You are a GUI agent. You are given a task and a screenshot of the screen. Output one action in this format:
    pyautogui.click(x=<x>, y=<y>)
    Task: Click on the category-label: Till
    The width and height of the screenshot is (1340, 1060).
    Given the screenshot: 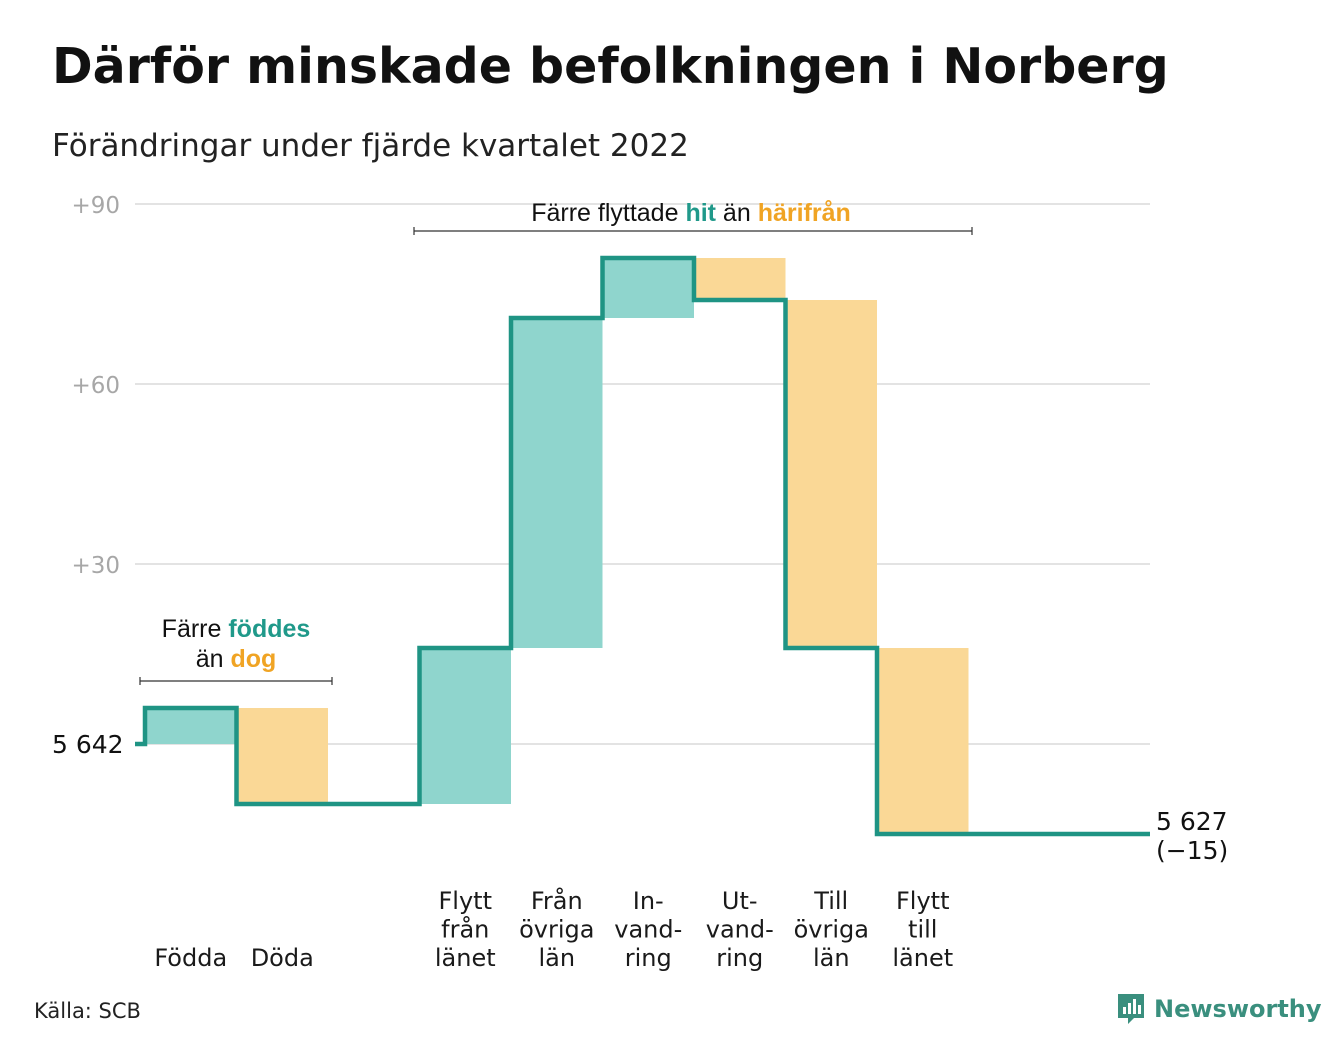 What is the action you would take?
    pyautogui.click(x=830, y=901)
    